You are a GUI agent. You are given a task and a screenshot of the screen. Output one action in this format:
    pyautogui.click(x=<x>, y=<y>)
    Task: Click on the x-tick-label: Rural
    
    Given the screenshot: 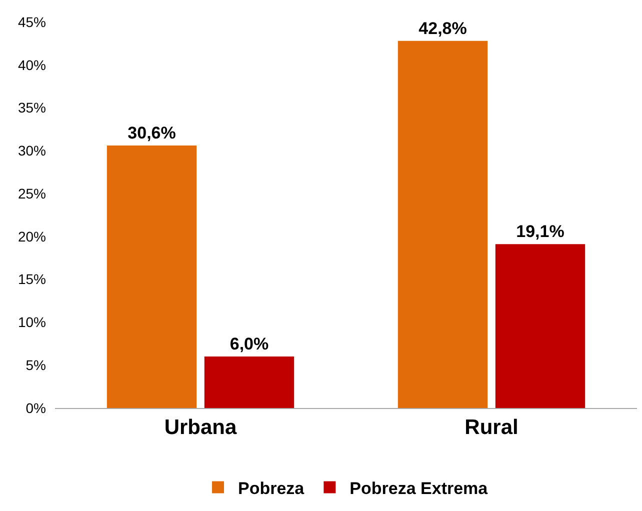 What is the action you would take?
    pyautogui.click(x=491, y=428)
    